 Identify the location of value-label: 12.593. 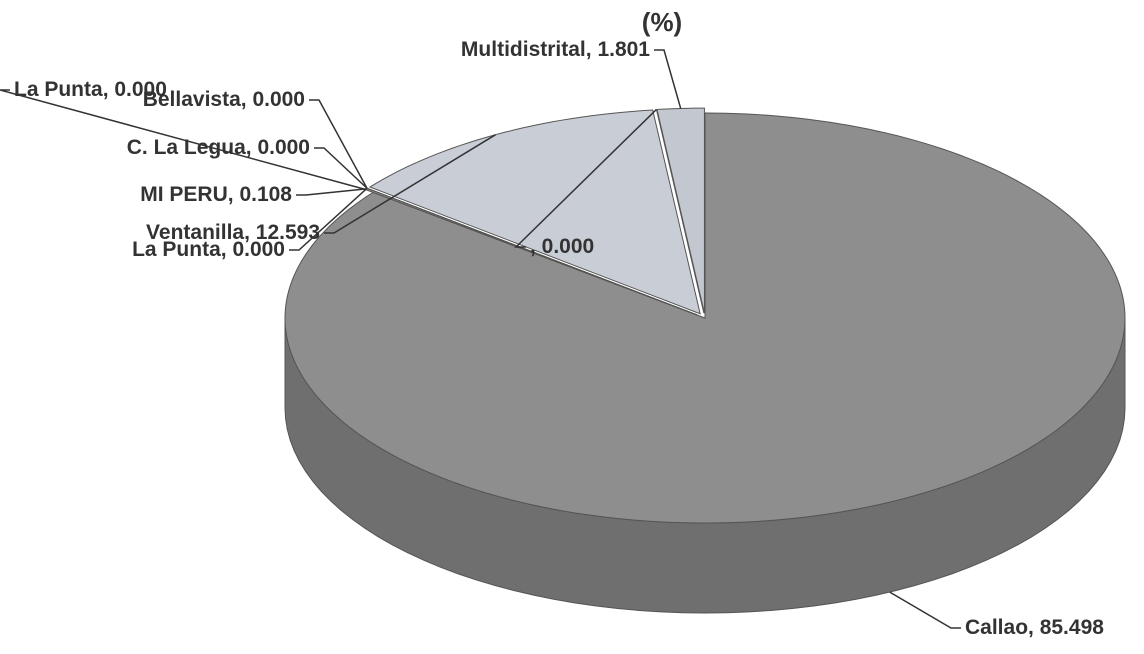
(288, 232).